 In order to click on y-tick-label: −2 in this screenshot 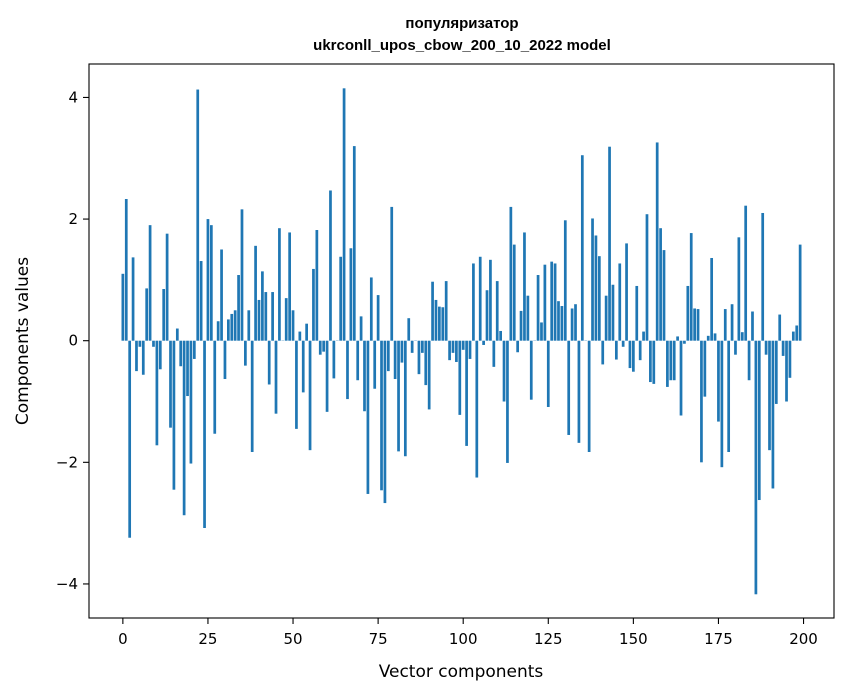, I will do `click(67, 462)`.